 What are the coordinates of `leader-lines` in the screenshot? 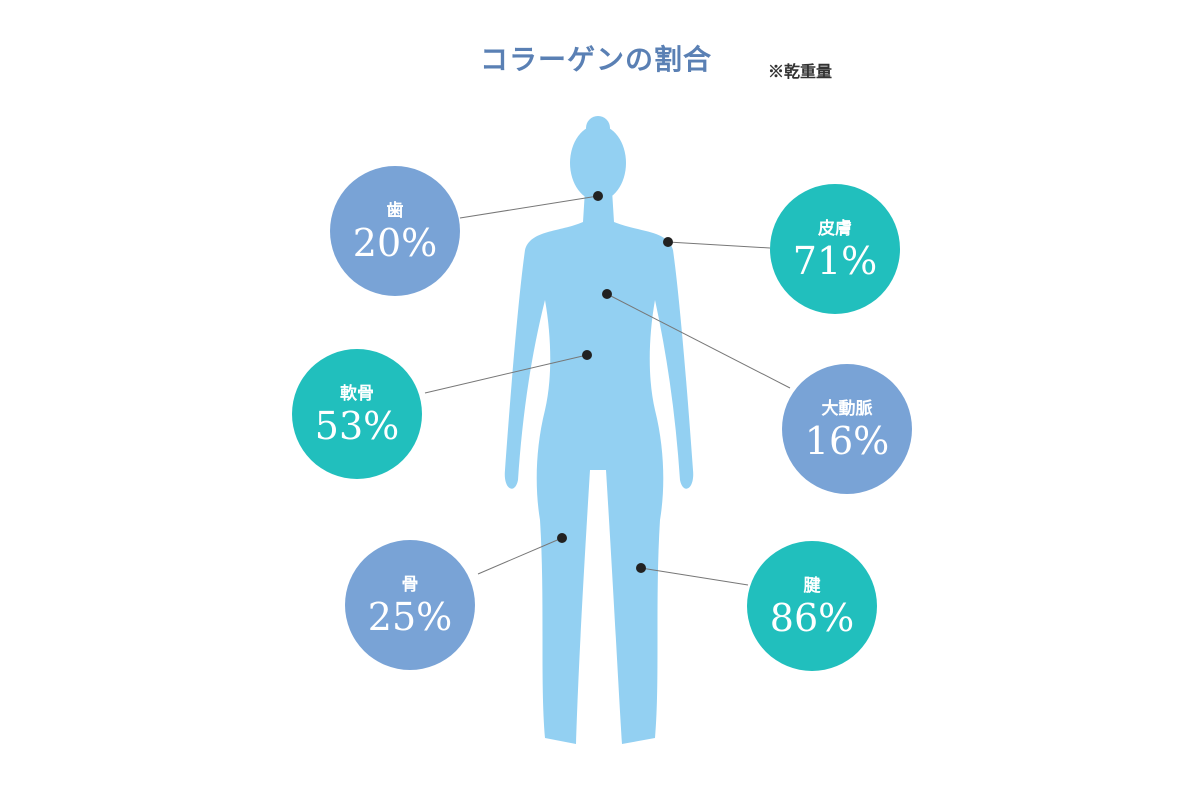 It's located at (607, 390).